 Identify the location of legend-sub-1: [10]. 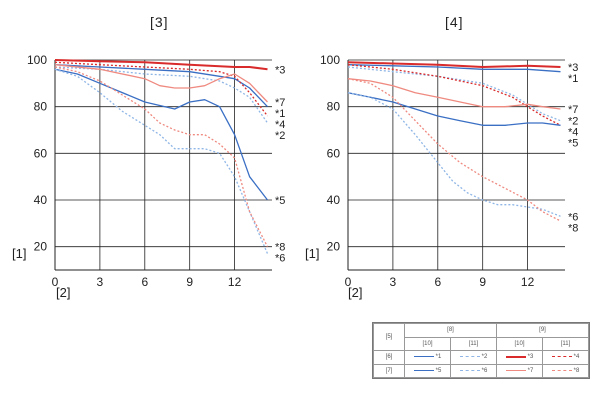
(427, 343).